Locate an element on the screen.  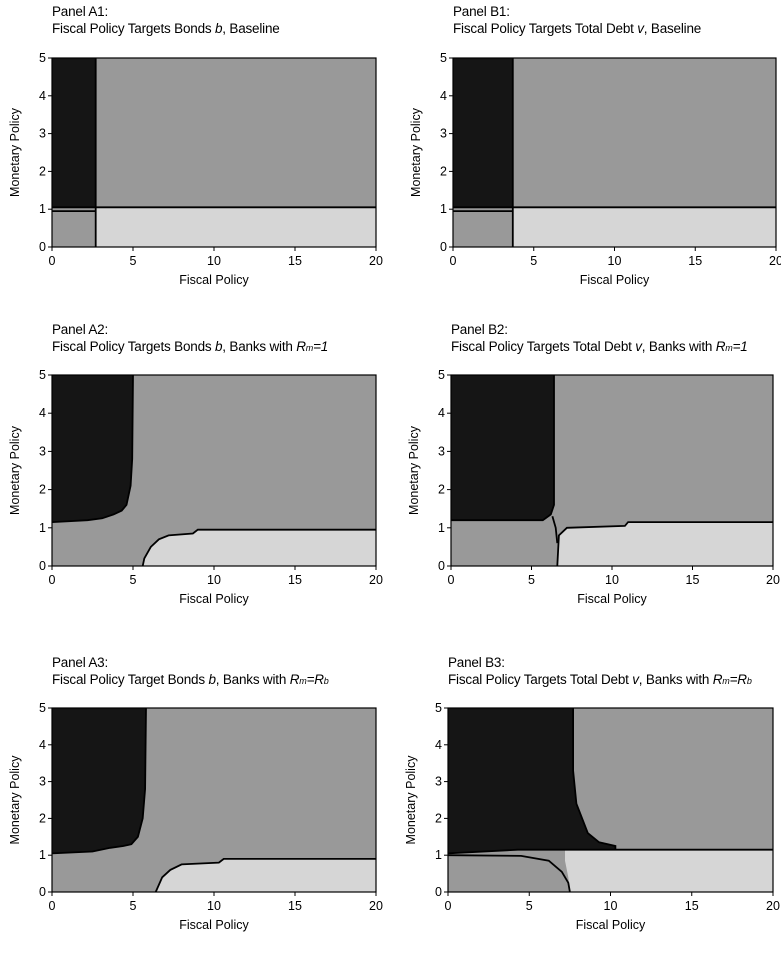
panel-label: Panel B3: is located at coordinates (476, 662).